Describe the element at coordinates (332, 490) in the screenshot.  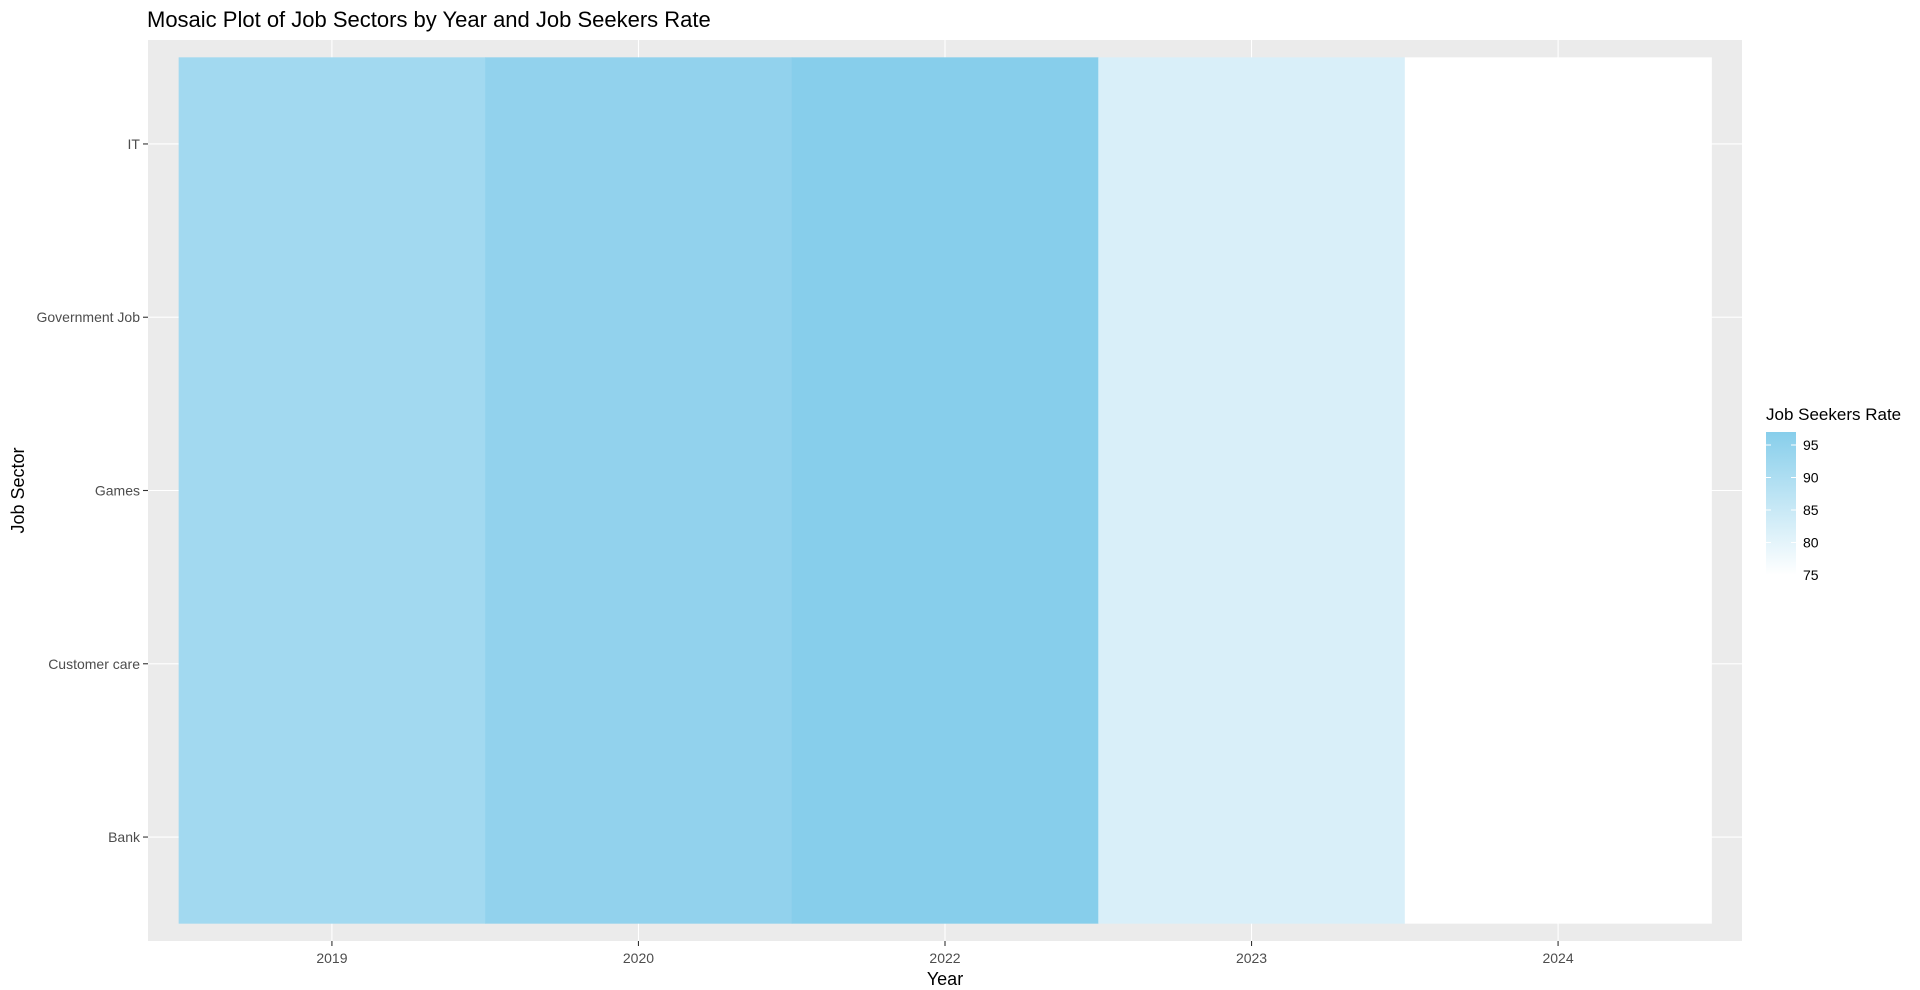
I see `tile-2019` at that location.